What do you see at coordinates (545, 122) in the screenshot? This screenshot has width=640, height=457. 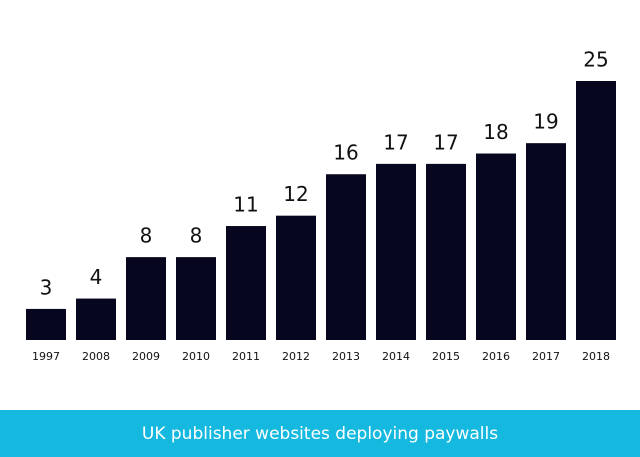 I see `data-label: 19` at bounding box center [545, 122].